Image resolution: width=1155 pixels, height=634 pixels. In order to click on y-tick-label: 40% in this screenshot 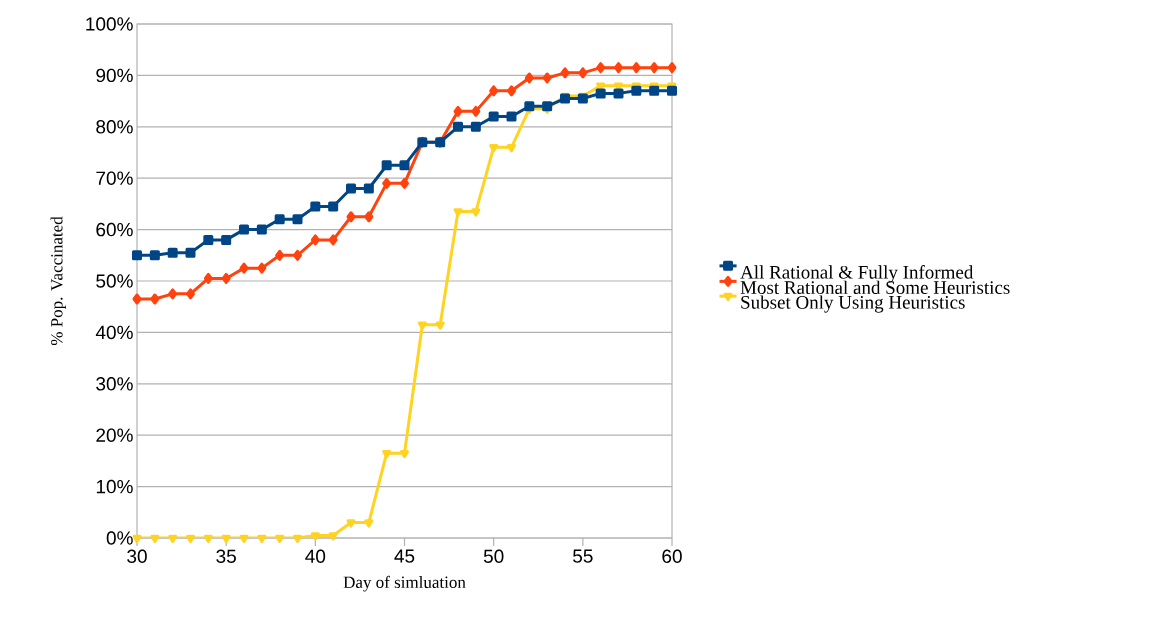, I will do `click(114, 332)`.